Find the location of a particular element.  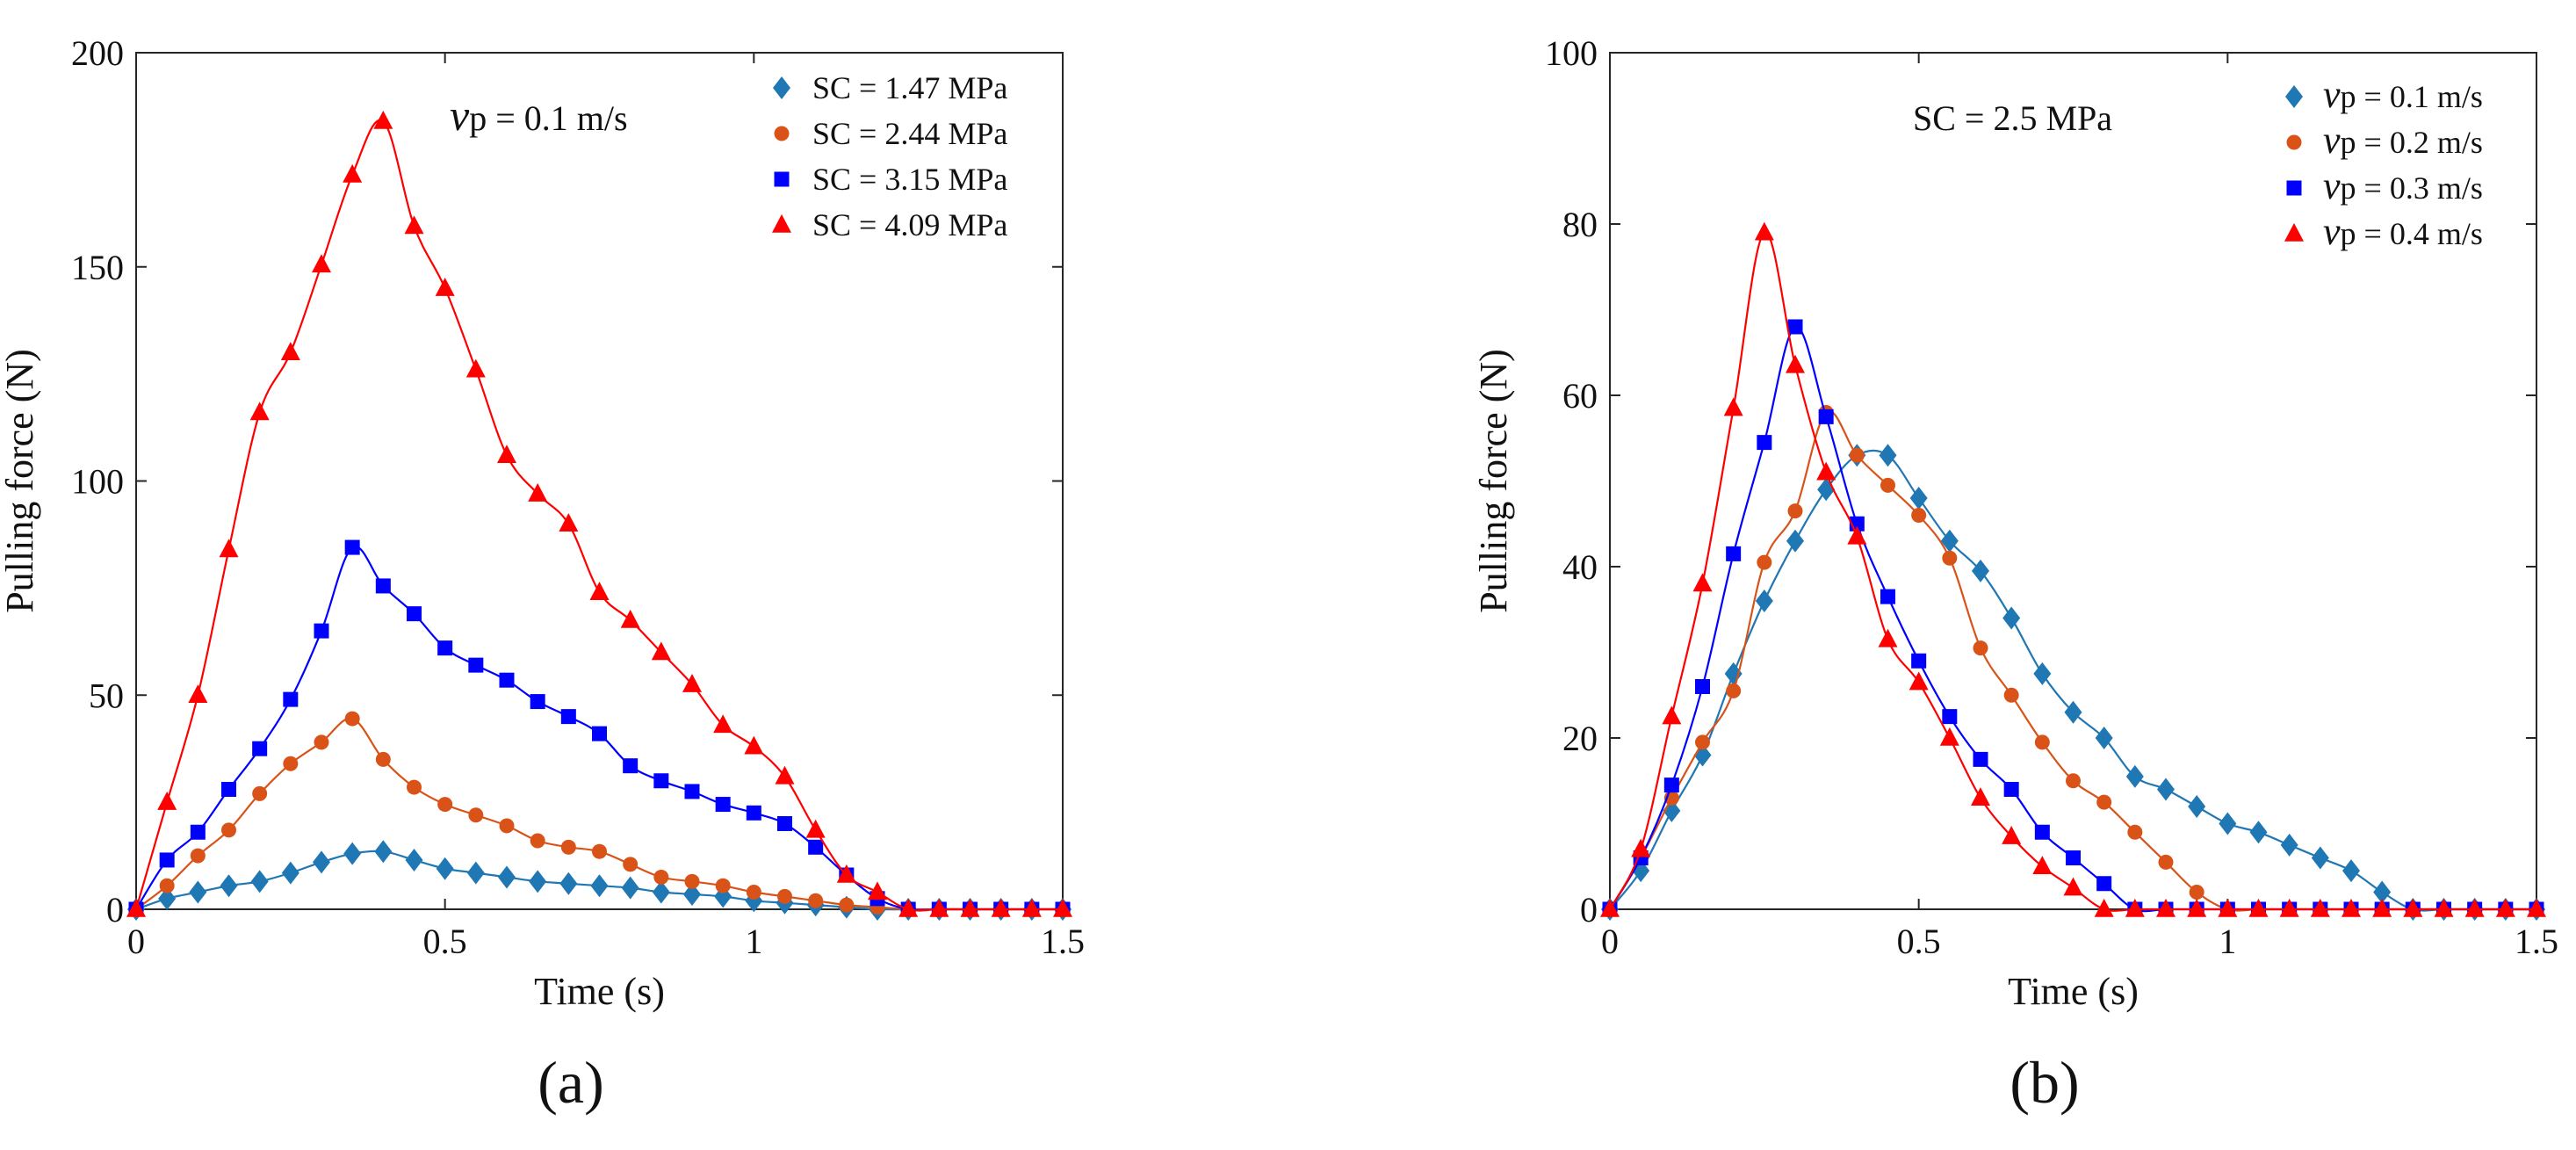

x-axis-title: Time (s) is located at coordinates (2073, 992).